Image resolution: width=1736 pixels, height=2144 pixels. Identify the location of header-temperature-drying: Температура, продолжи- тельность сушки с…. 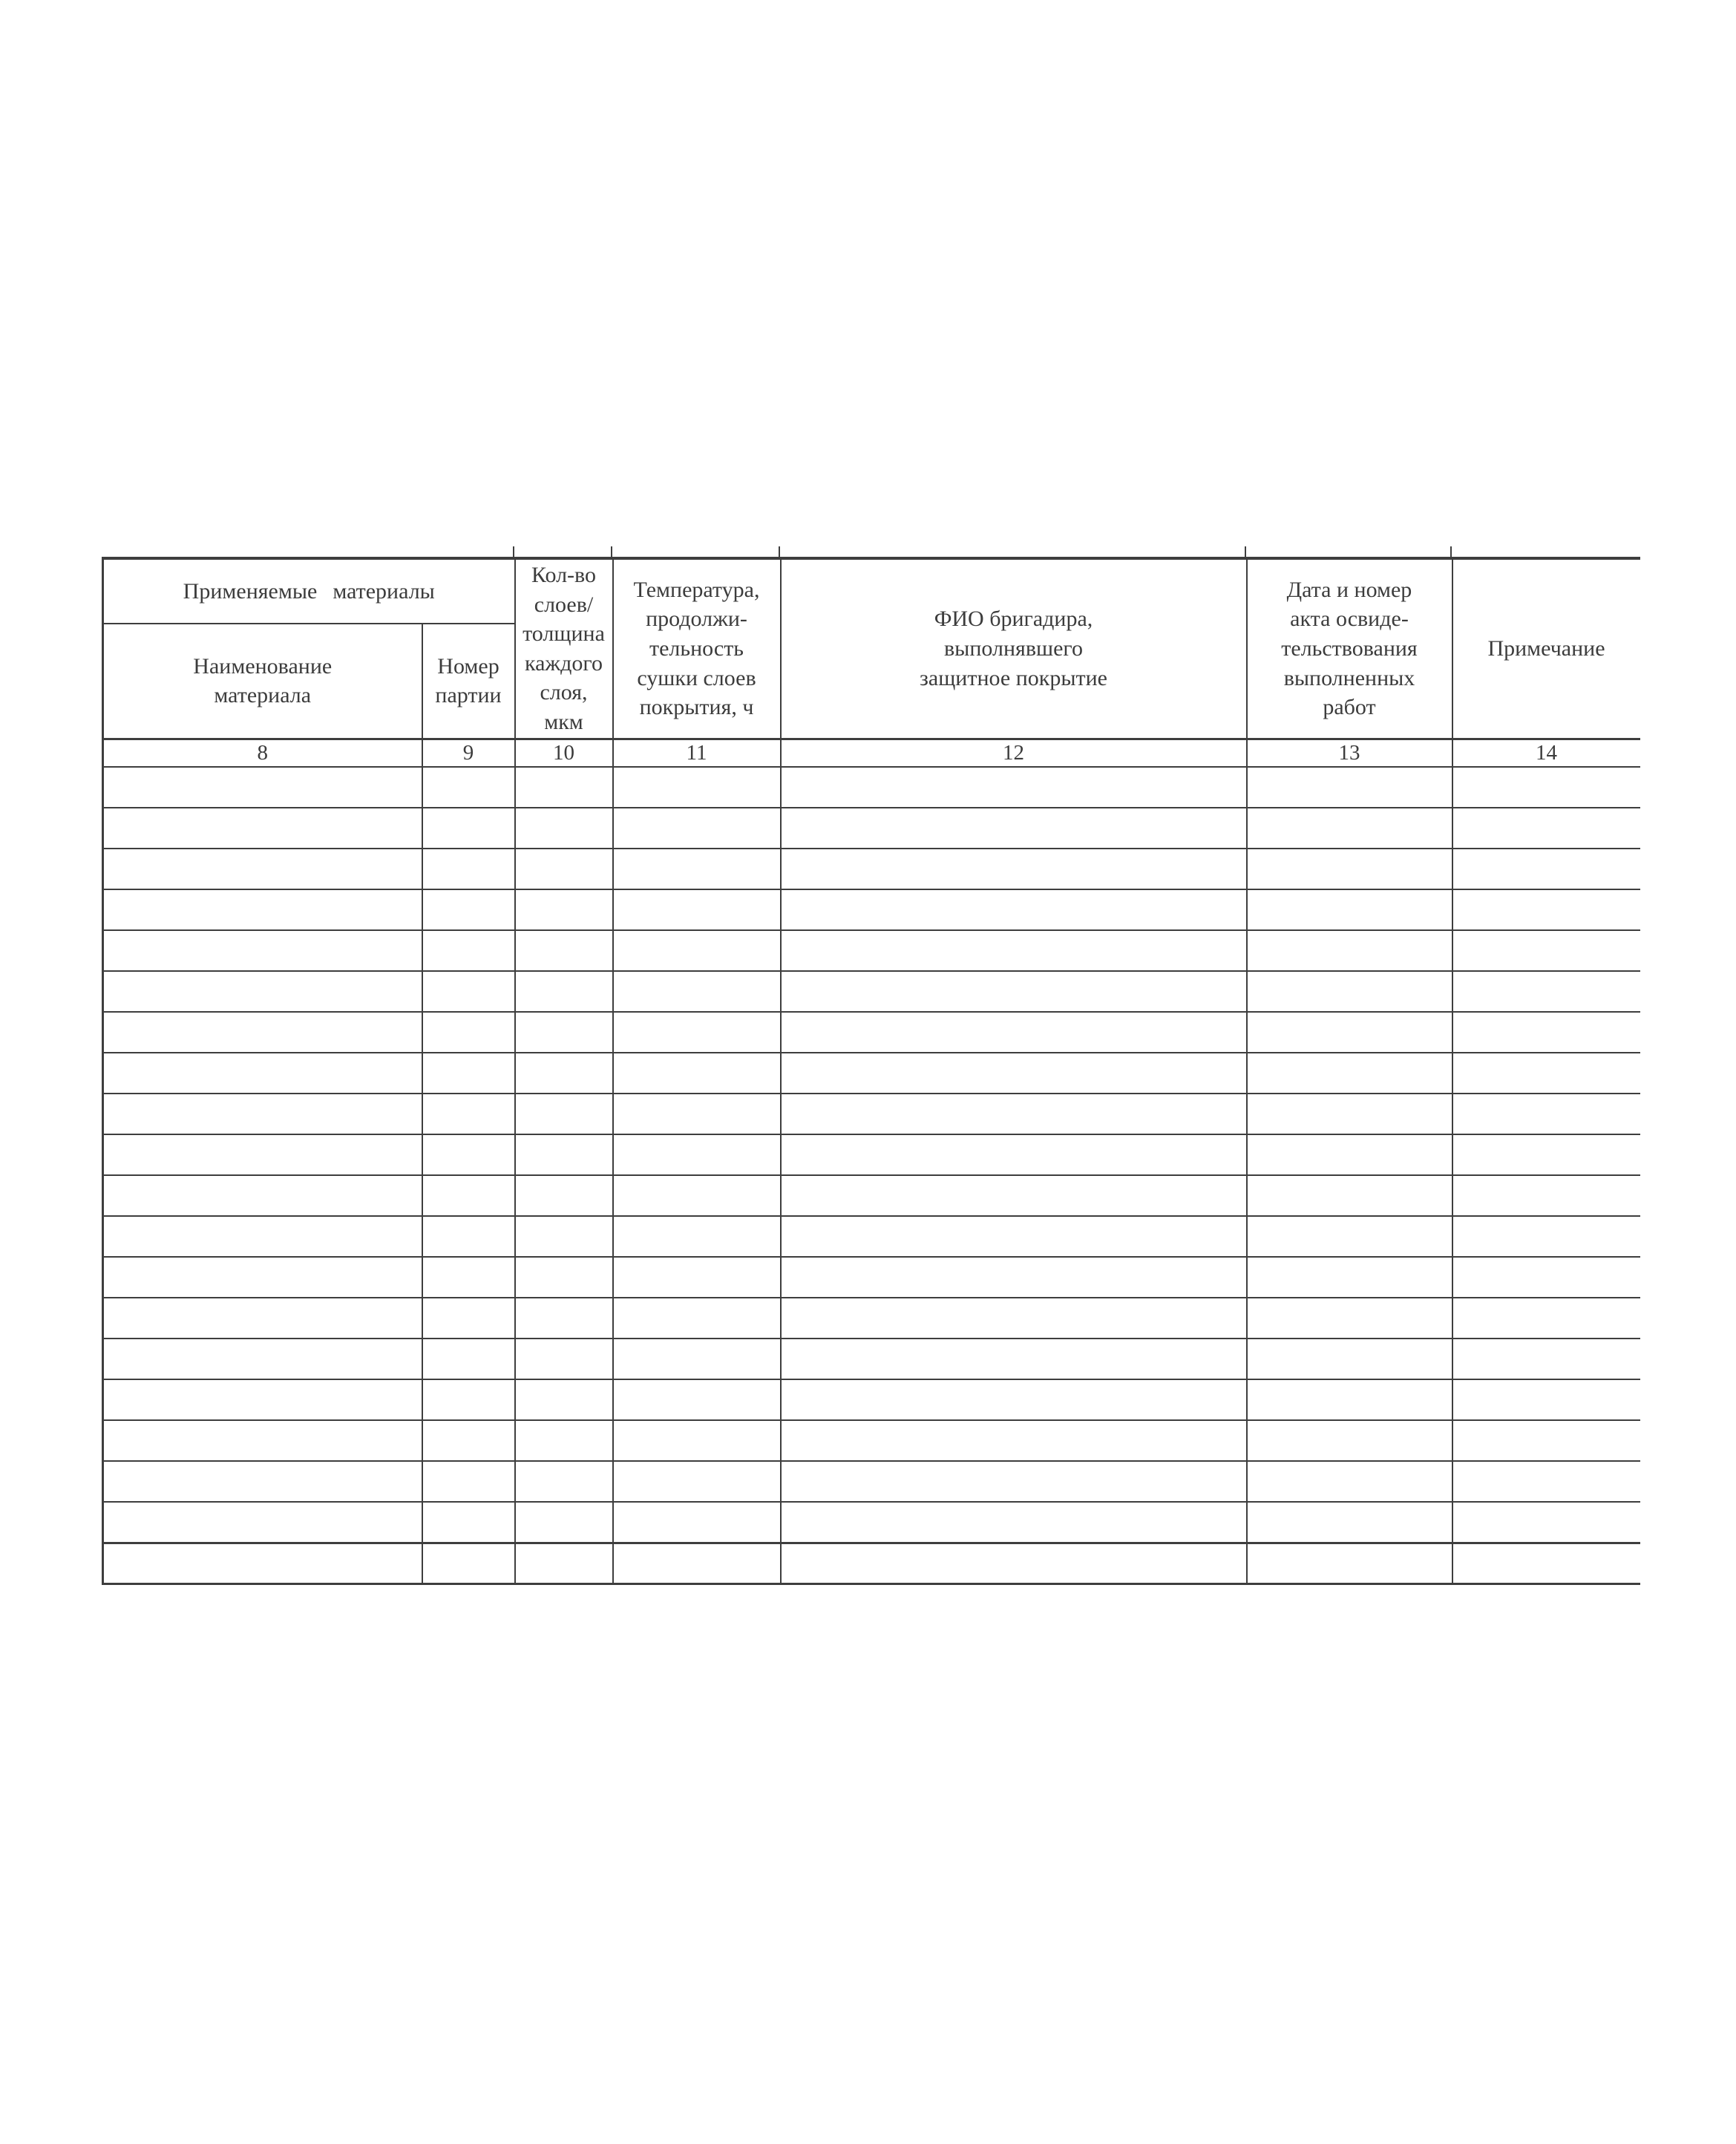
(697, 648).